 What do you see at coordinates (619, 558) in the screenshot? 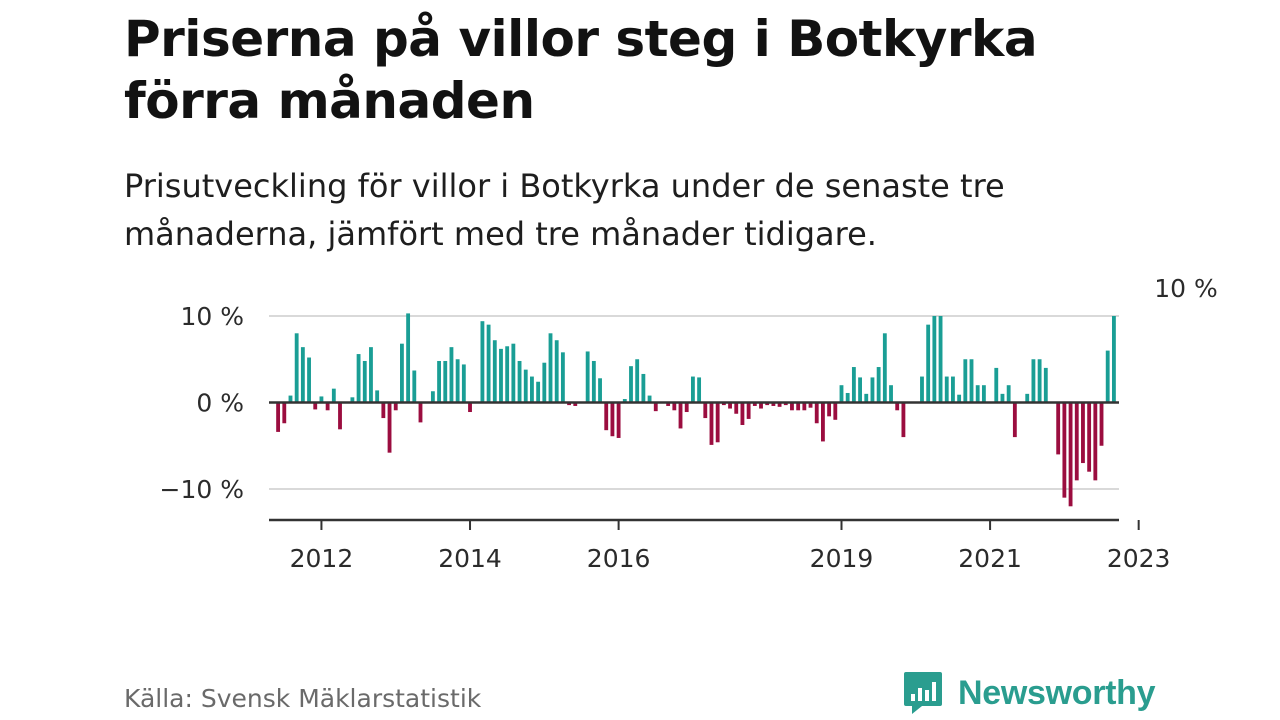
I see `x-tick-label: 2016` at bounding box center [619, 558].